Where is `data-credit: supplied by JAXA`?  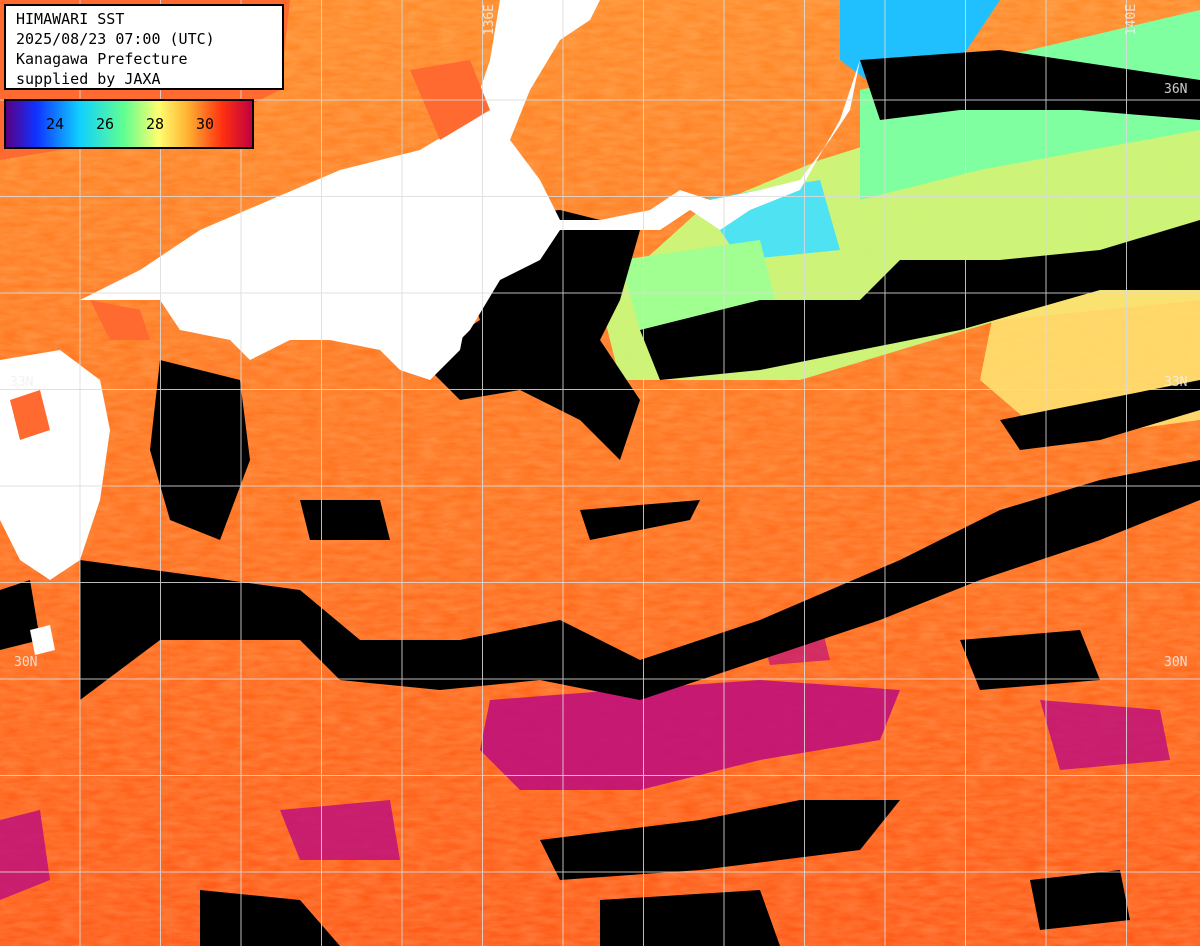 data-credit: supplied by JAXA is located at coordinates (88, 79).